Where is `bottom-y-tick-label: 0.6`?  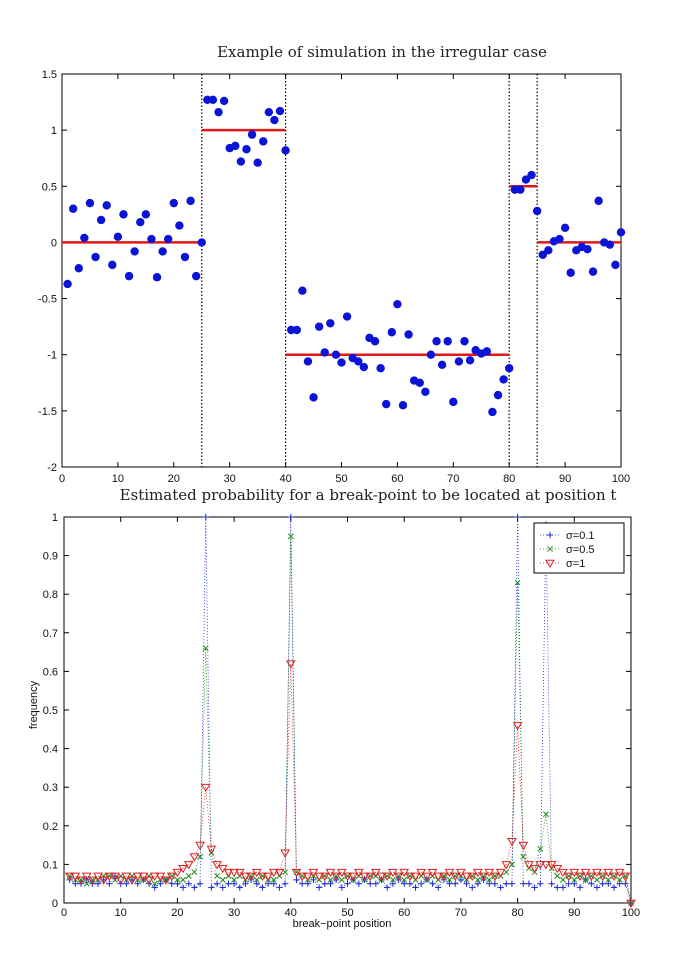
bottom-y-tick-label: 0.6 is located at coordinates (50, 672).